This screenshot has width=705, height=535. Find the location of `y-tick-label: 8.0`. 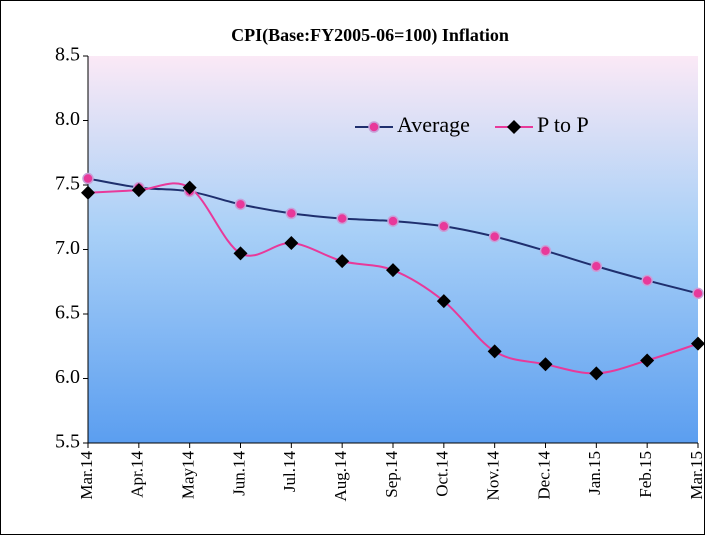

y-tick-label: 8.0 is located at coordinates (67, 119).